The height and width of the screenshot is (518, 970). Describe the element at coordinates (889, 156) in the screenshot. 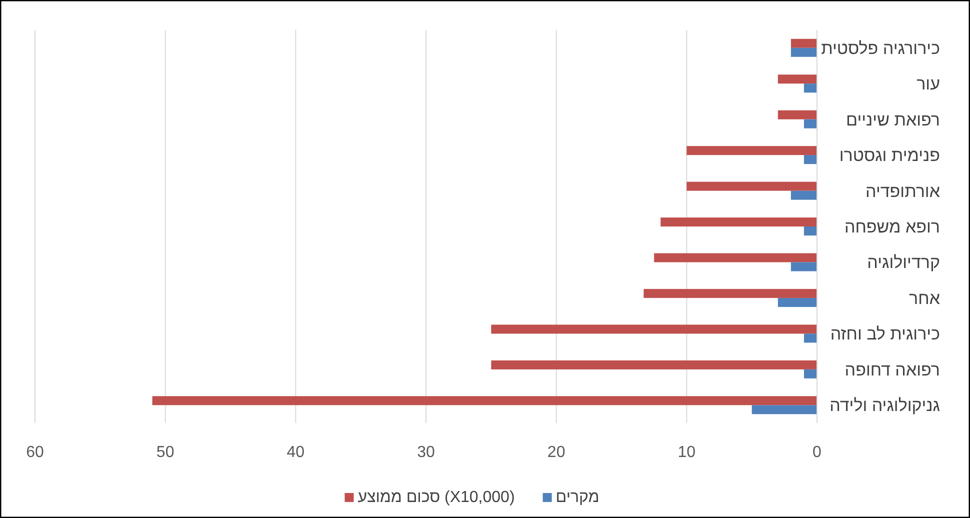

I see `y-tick-label: פנימית וגסטרו` at that location.